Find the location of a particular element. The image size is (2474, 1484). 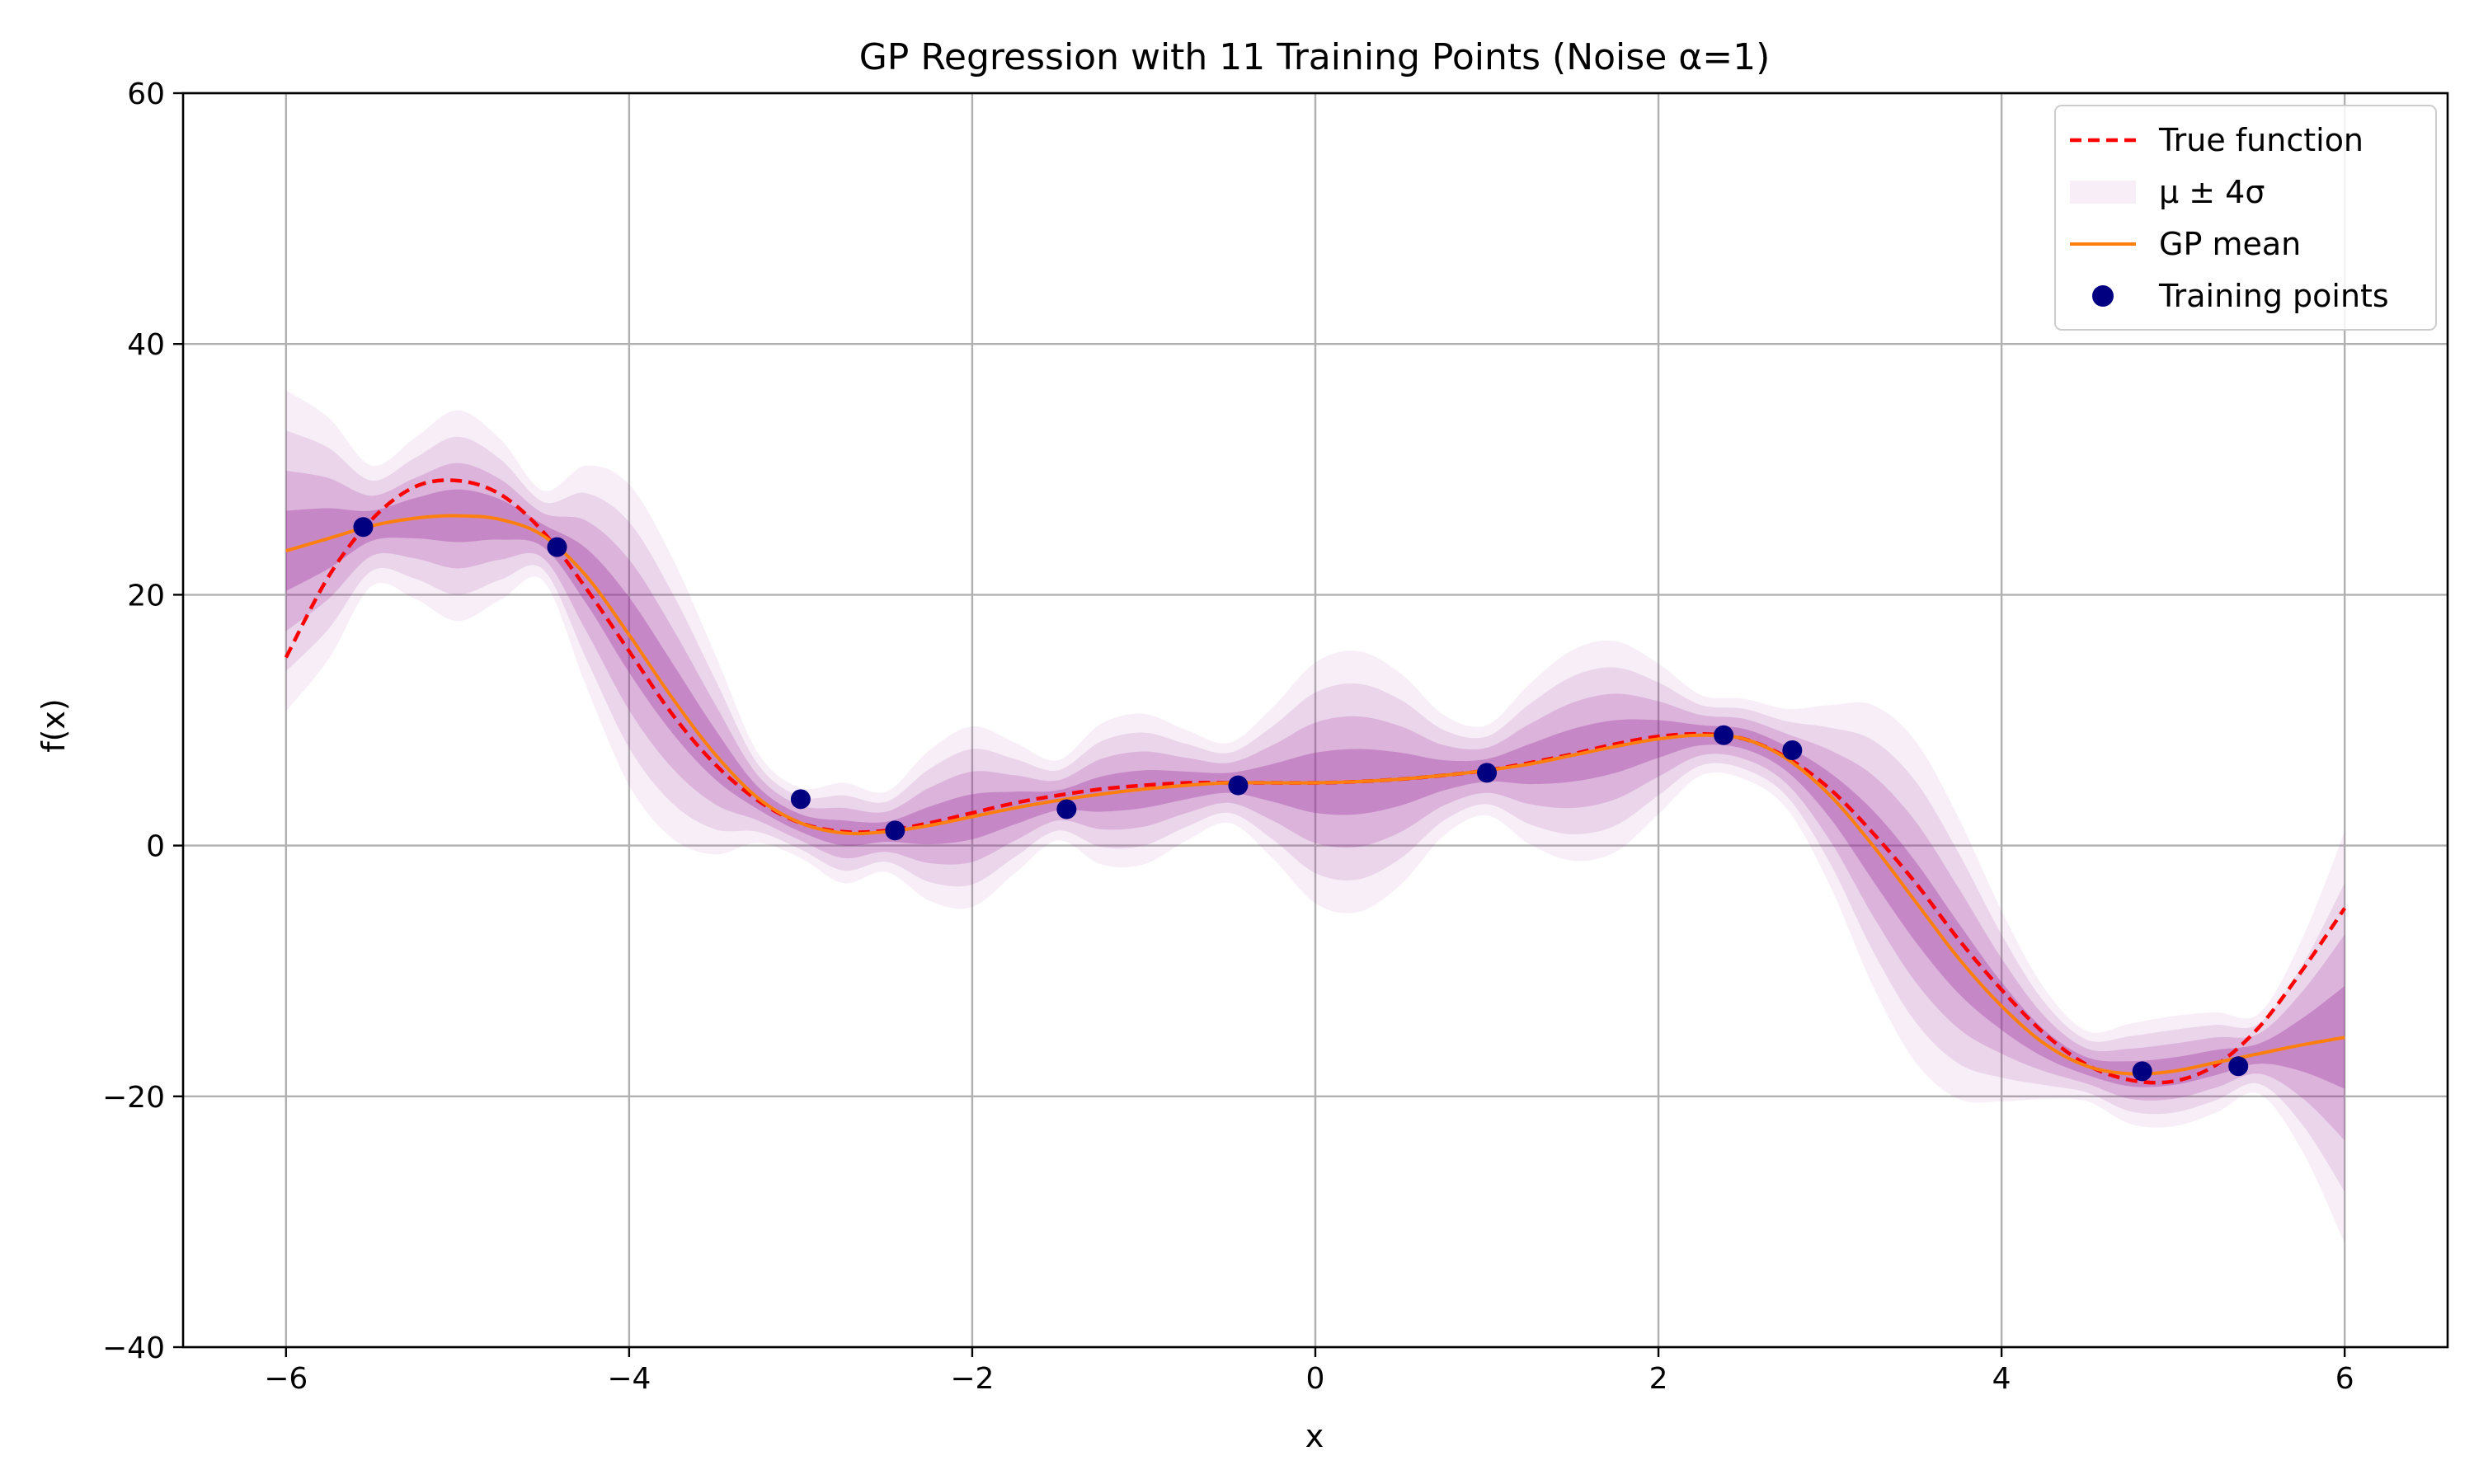

y-tick-label: 40 is located at coordinates (146, 345).